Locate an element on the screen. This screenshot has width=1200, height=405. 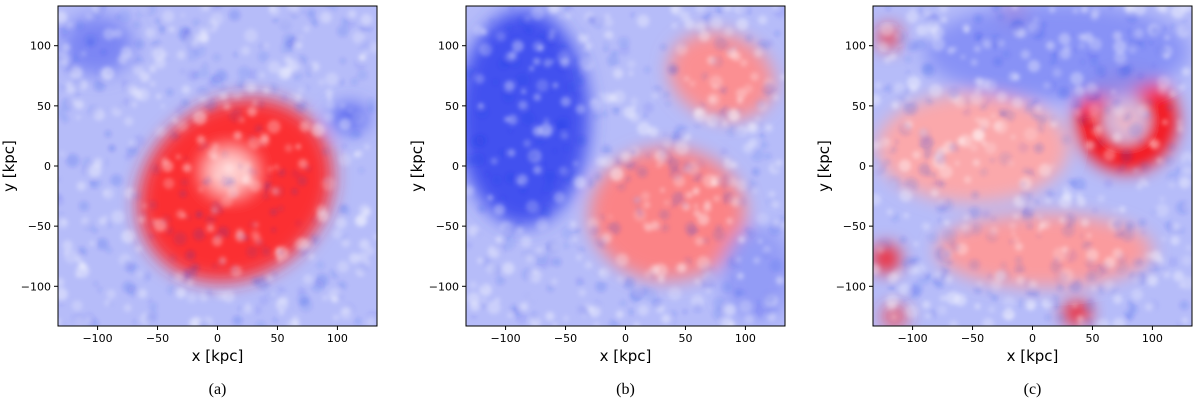
panel-caption: (a) is located at coordinates (218, 389).